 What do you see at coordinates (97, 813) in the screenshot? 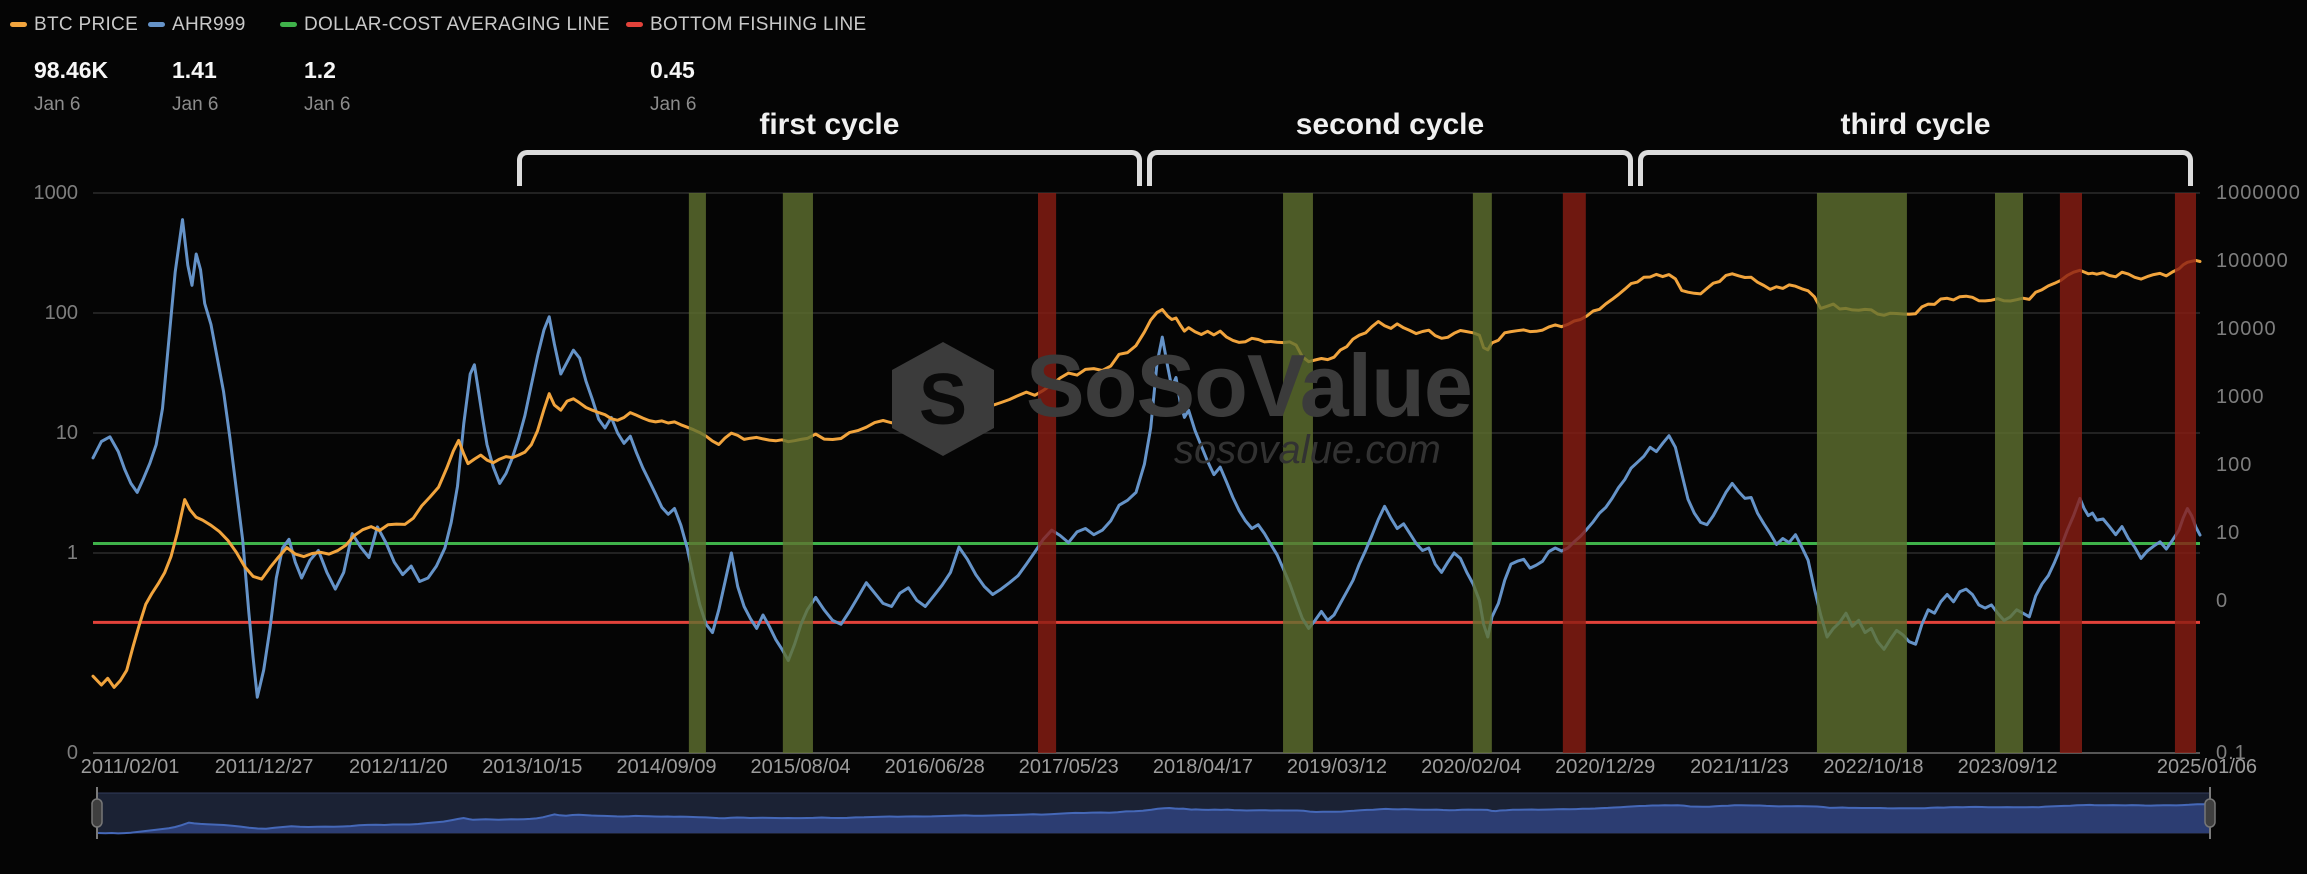
I see `left-navigator-handle` at bounding box center [97, 813].